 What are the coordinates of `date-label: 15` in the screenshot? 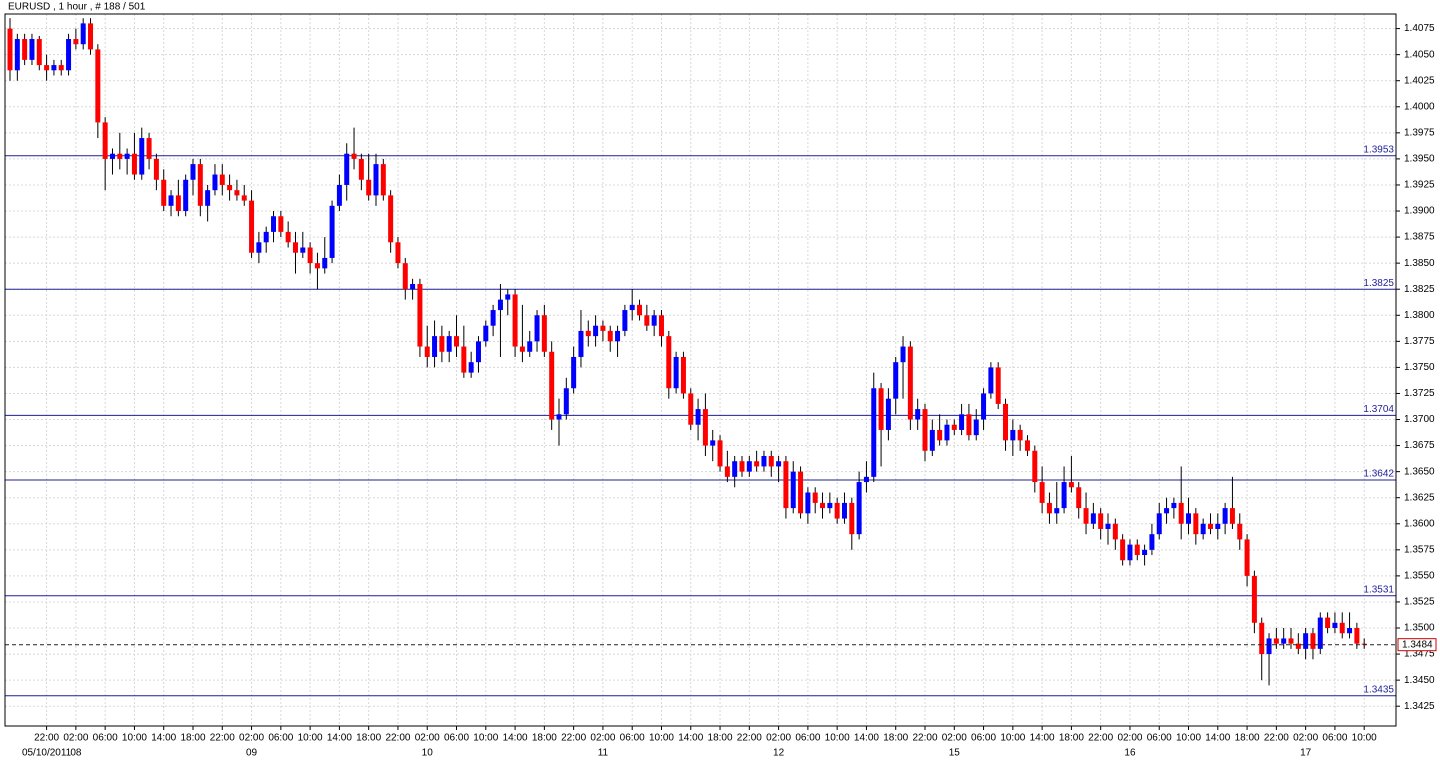 It's located at (955, 753).